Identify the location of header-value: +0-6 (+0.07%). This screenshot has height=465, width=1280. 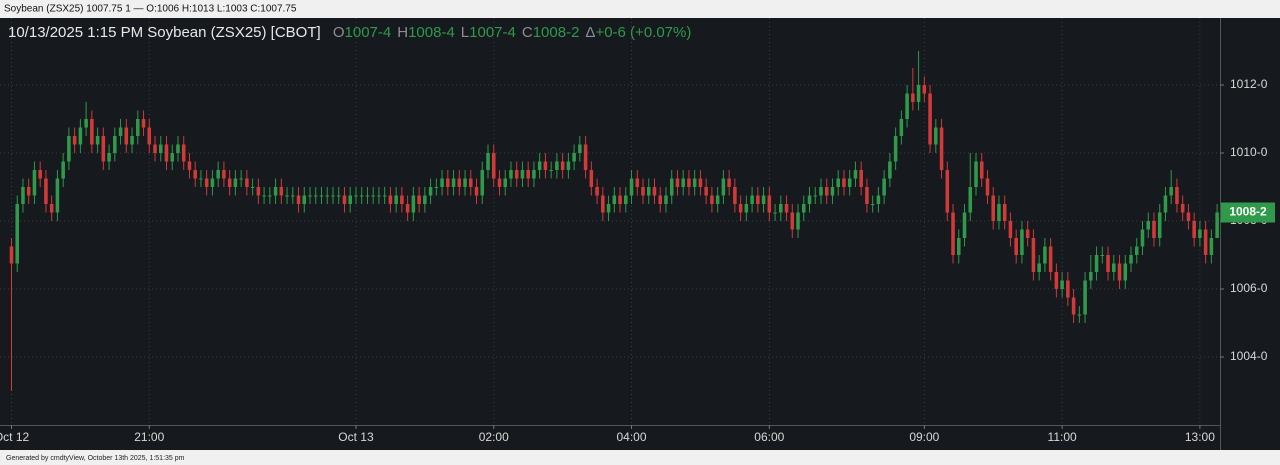
(643, 32).